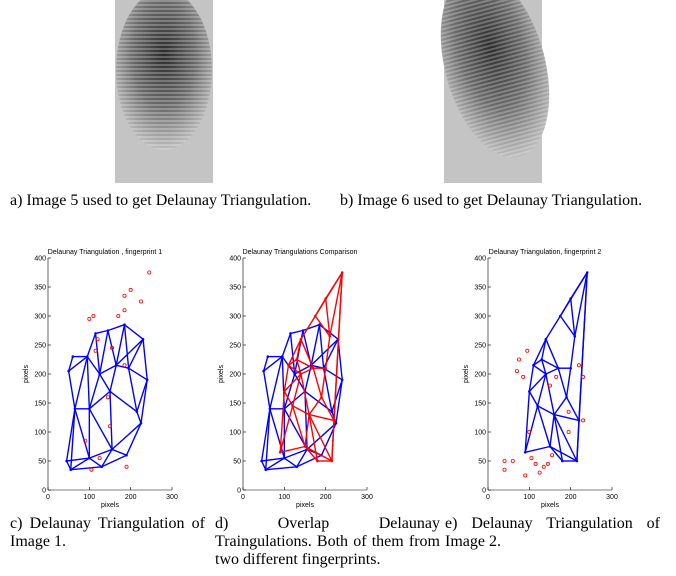  I want to click on y-tick-label: 0, so click(484, 491).